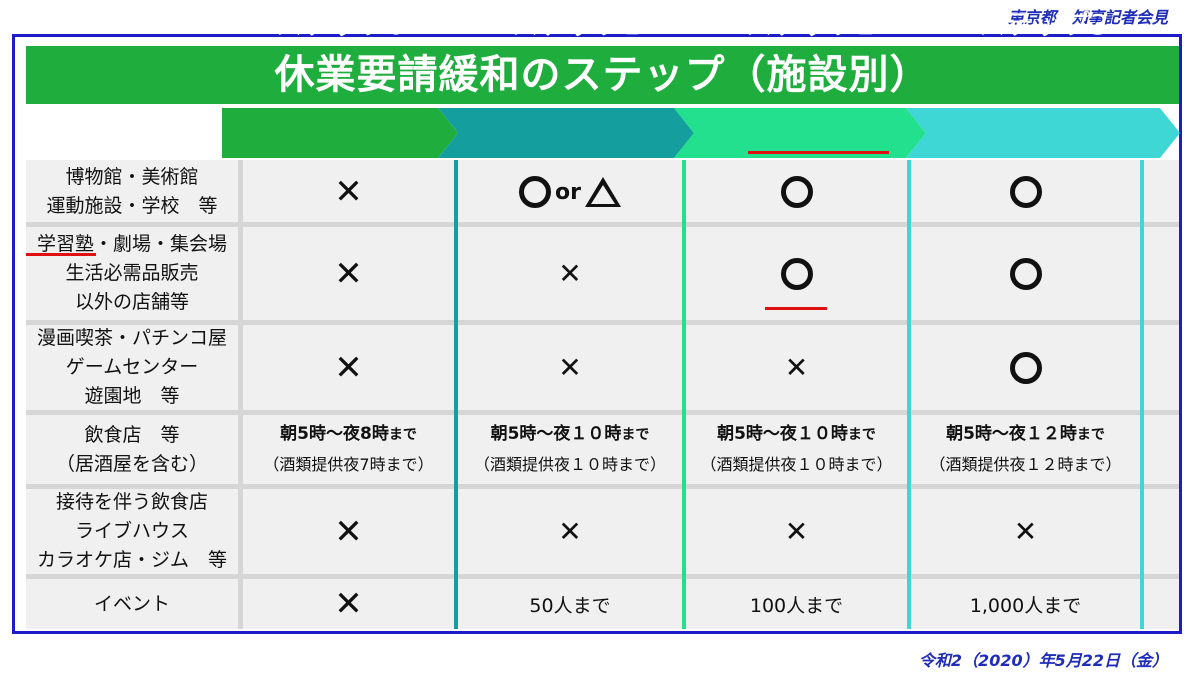 The image size is (1200, 677). I want to click on or-text: or, so click(568, 192).